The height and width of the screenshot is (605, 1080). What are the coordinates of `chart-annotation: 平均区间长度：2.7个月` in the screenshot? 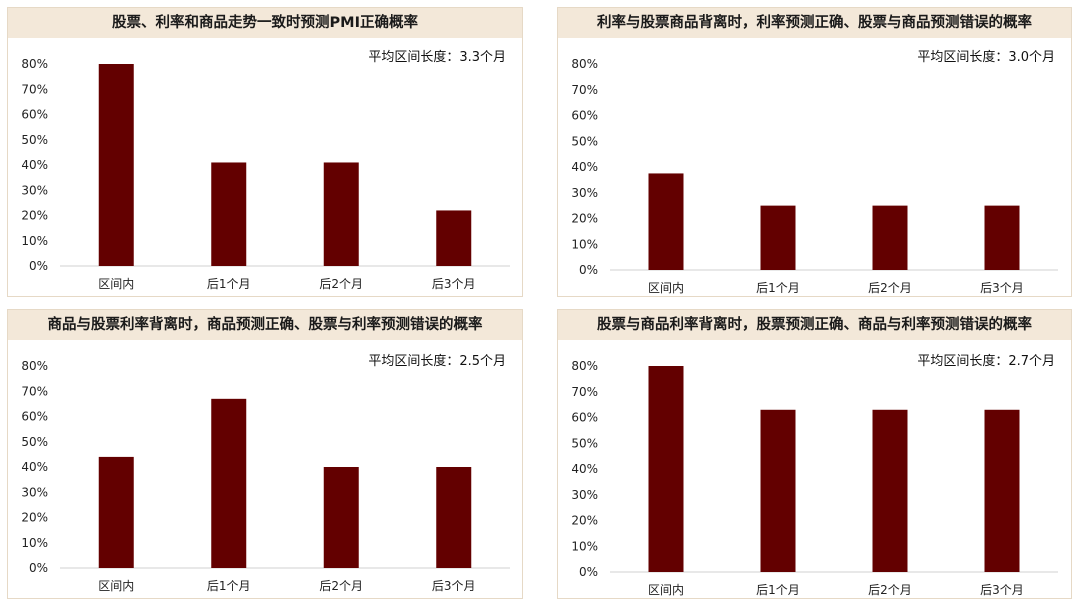 It's located at (986, 361).